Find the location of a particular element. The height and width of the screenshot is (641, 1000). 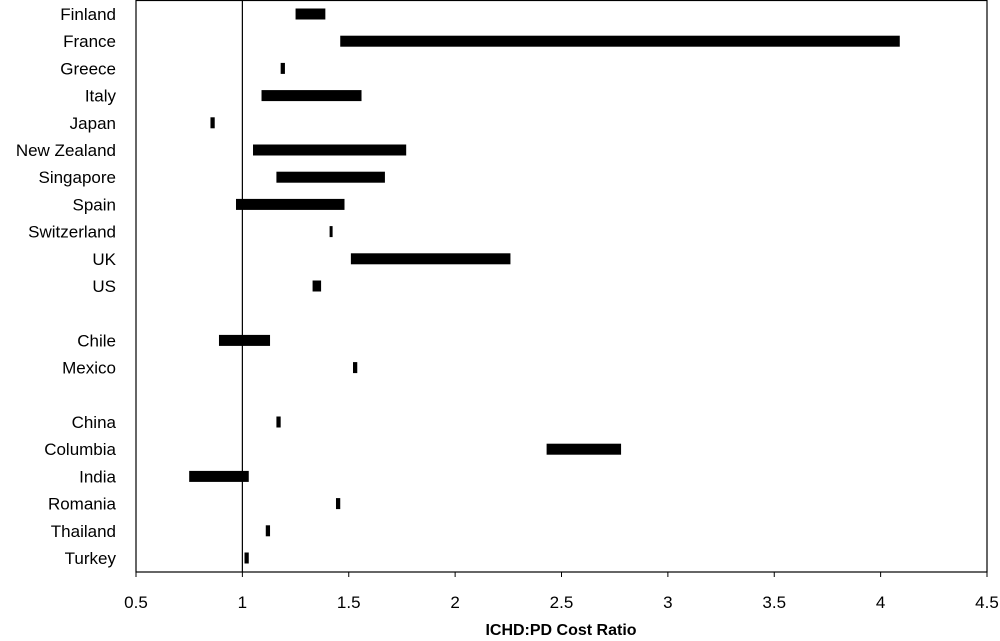

x-tick-label: 2.5 is located at coordinates (562, 602).